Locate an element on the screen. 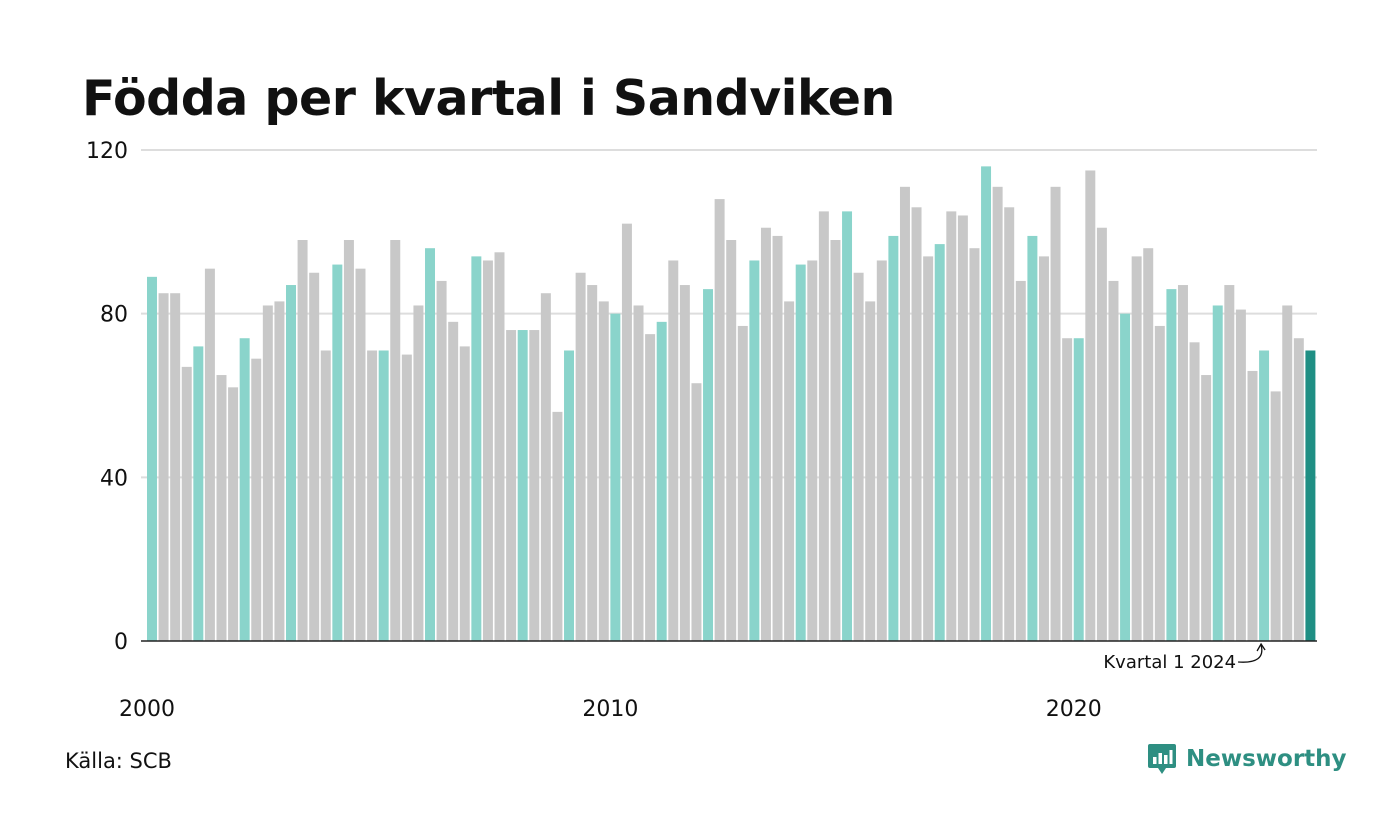 This screenshot has width=1400, height=840. annotation-arrowhead is located at coordinates (1261, 647).